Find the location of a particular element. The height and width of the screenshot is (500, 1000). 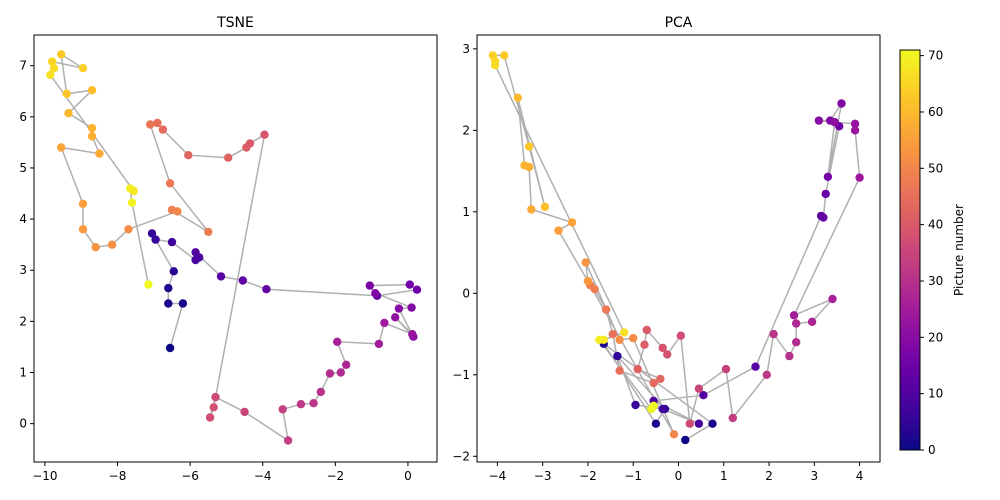

tsne-title: TSNE is located at coordinates (235, 23).